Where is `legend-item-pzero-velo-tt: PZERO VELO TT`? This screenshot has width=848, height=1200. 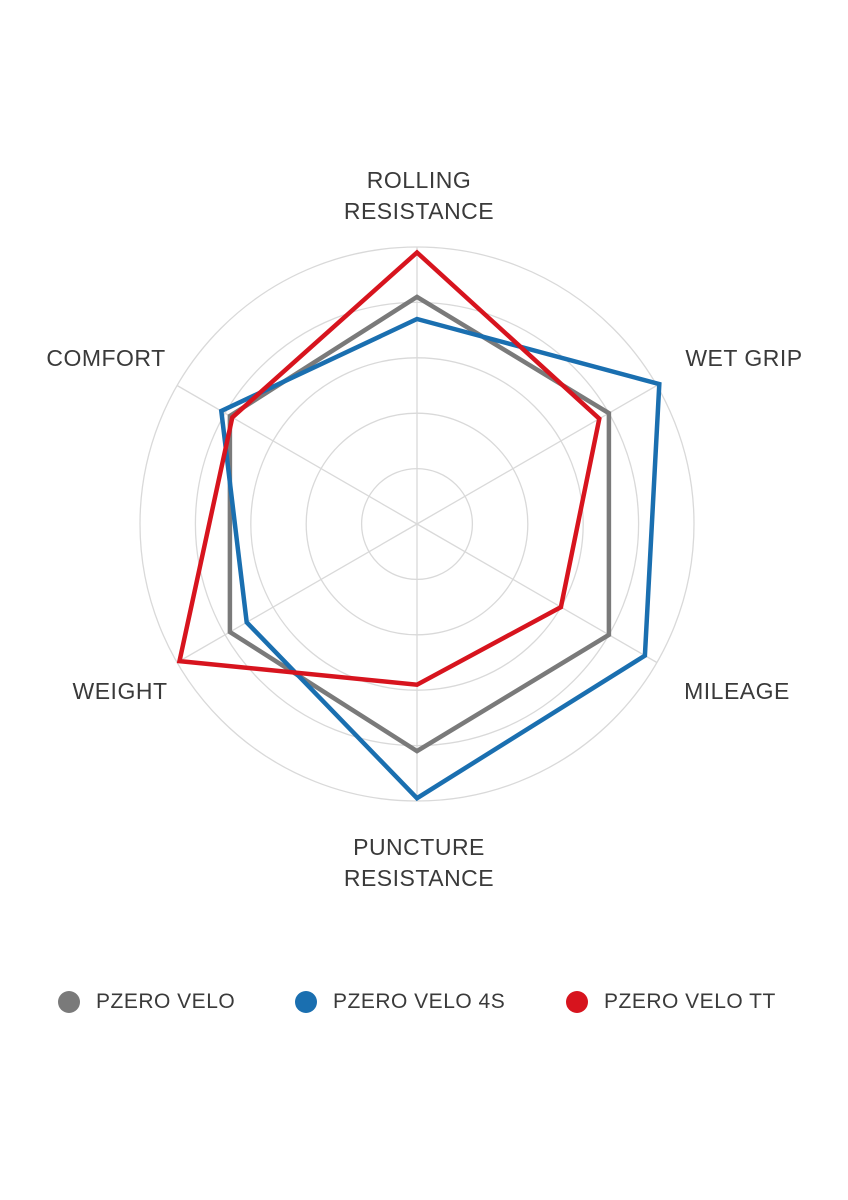
legend-item-pzero-velo-tt: PZERO VELO TT is located at coordinates (671, 1002).